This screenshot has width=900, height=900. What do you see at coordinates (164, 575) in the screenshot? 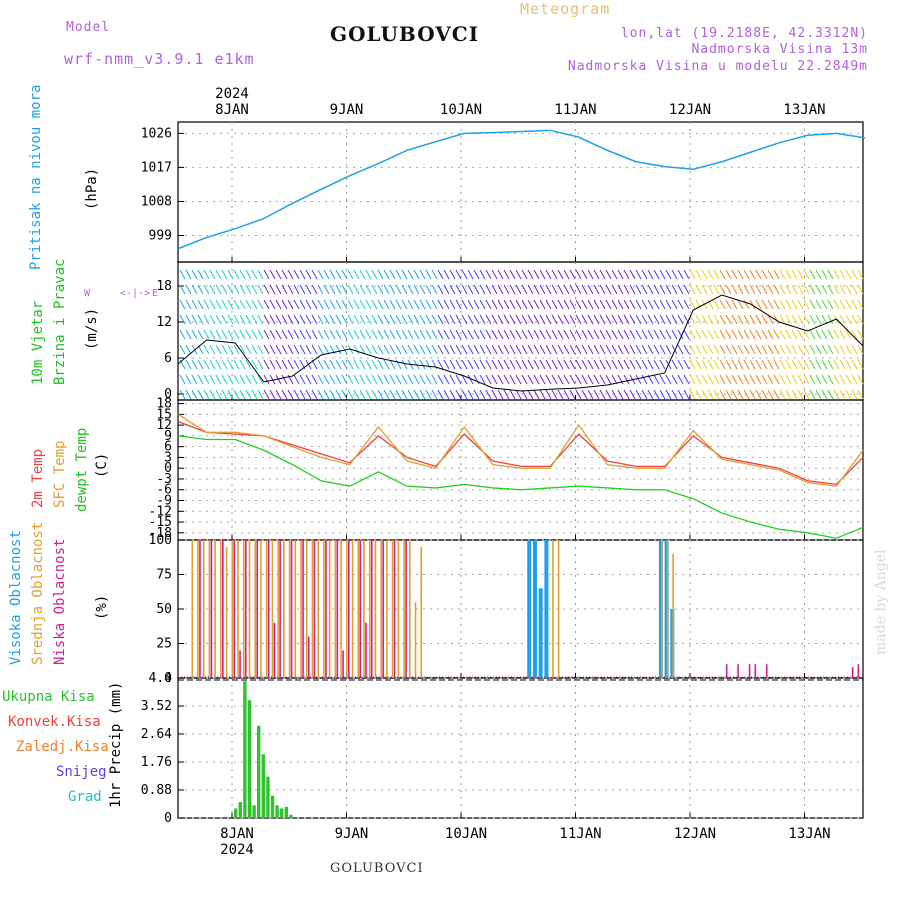
I see `y-tick-label: 75` at bounding box center [164, 575].